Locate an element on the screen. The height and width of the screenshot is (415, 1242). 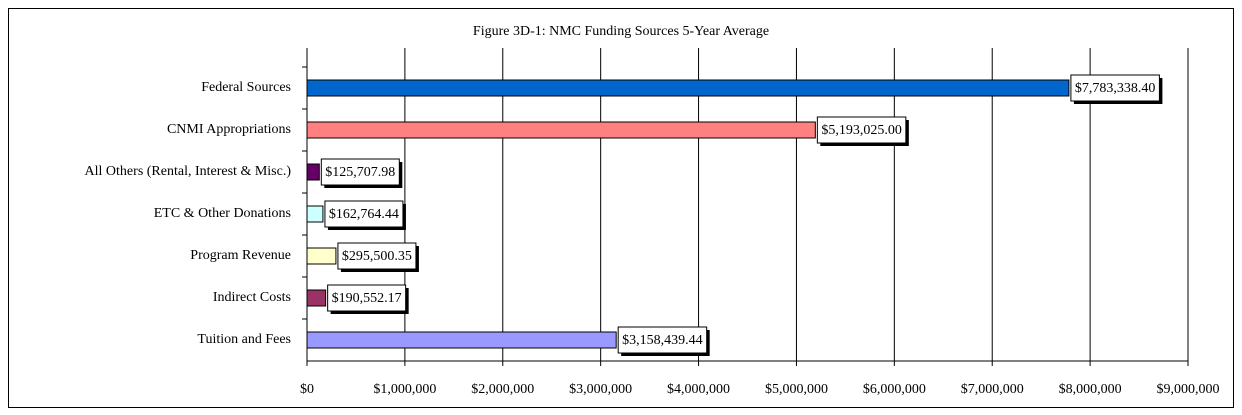
x-tick-label: $5,000,000 is located at coordinates (796, 389).